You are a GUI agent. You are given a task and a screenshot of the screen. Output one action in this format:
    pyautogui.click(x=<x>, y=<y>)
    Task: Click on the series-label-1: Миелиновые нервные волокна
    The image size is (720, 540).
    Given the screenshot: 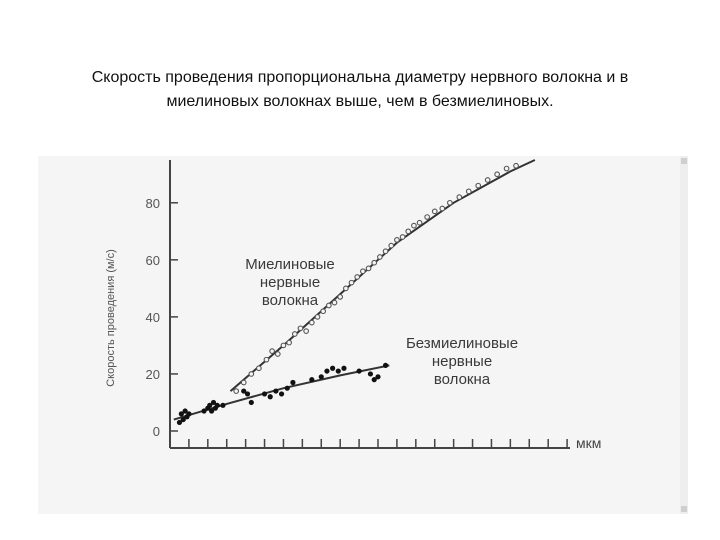 What is the action you would take?
    pyautogui.click(x=290, y=282)
    